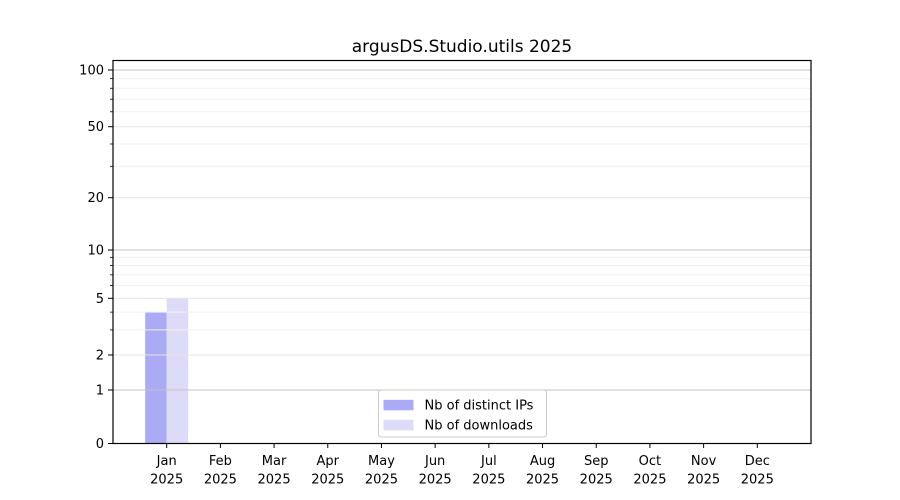 The width and height of the screenshot is (900, 500). I want to click on y-tick-label: 0, so click(100, 444).